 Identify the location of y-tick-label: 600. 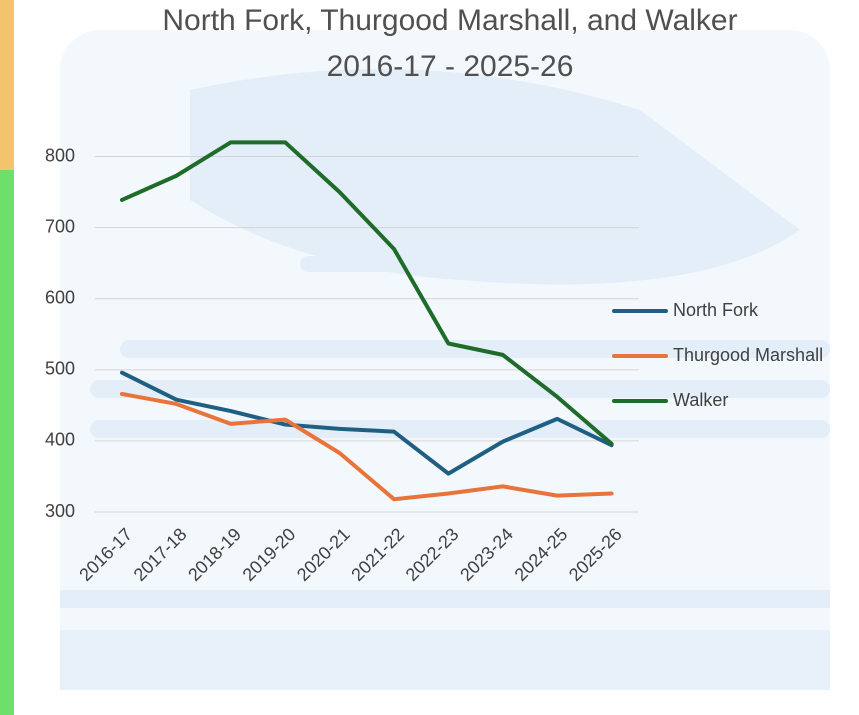
(60, 297).